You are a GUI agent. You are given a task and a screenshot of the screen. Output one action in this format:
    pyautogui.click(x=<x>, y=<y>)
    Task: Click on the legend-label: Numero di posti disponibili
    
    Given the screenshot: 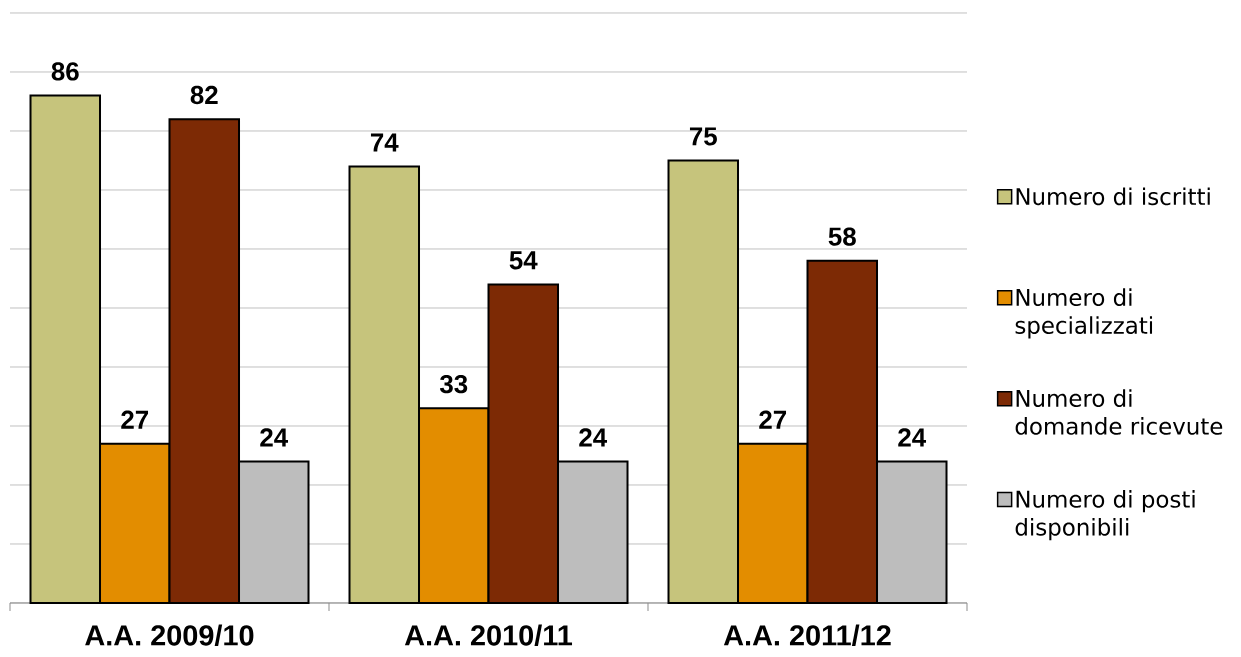 What is the action you would take?
    pyautogui.click(x=1105, y=515)
    